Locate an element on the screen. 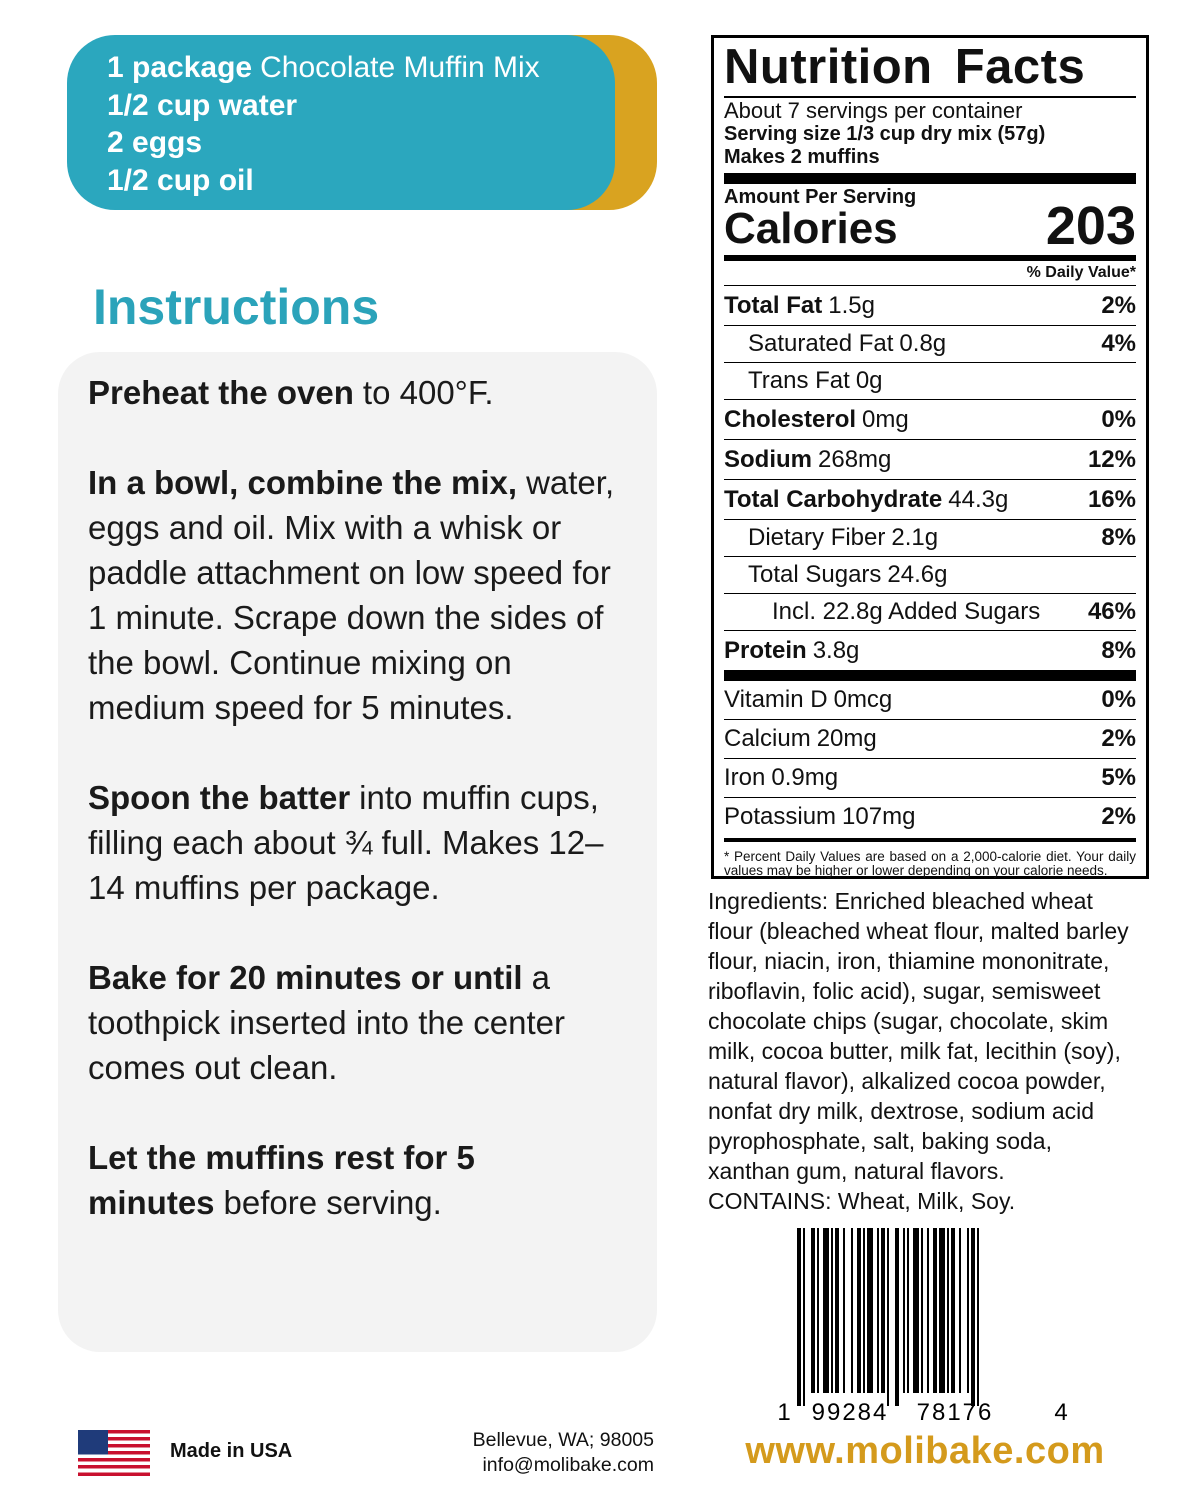 Image resolution: width=1200 pixels, height=1500 pixels. nutrient-row: Saturated Fat 0.8g 4% is located at coordinates (930, 343).